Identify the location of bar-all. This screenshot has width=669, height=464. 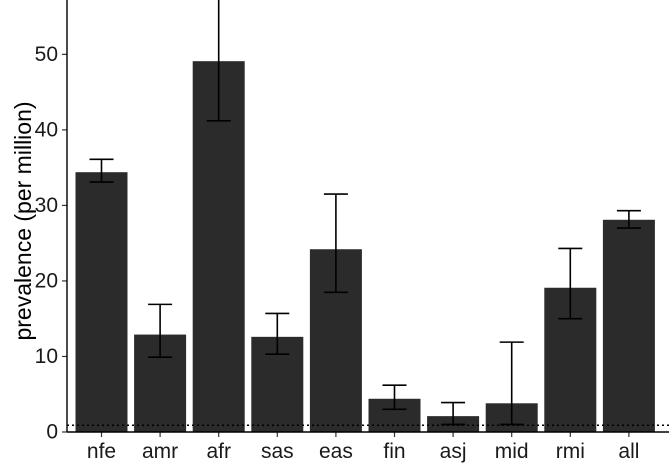
(628, 325).